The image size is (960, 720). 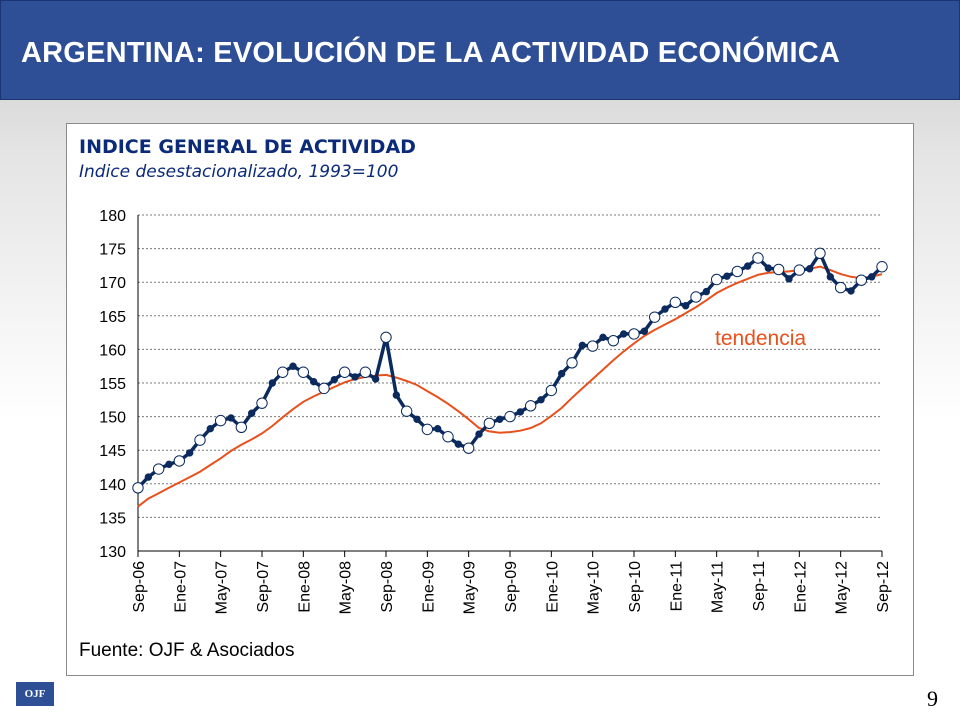 I want to click on x-tick-label: Ene-11, so click(x=676, y=586).